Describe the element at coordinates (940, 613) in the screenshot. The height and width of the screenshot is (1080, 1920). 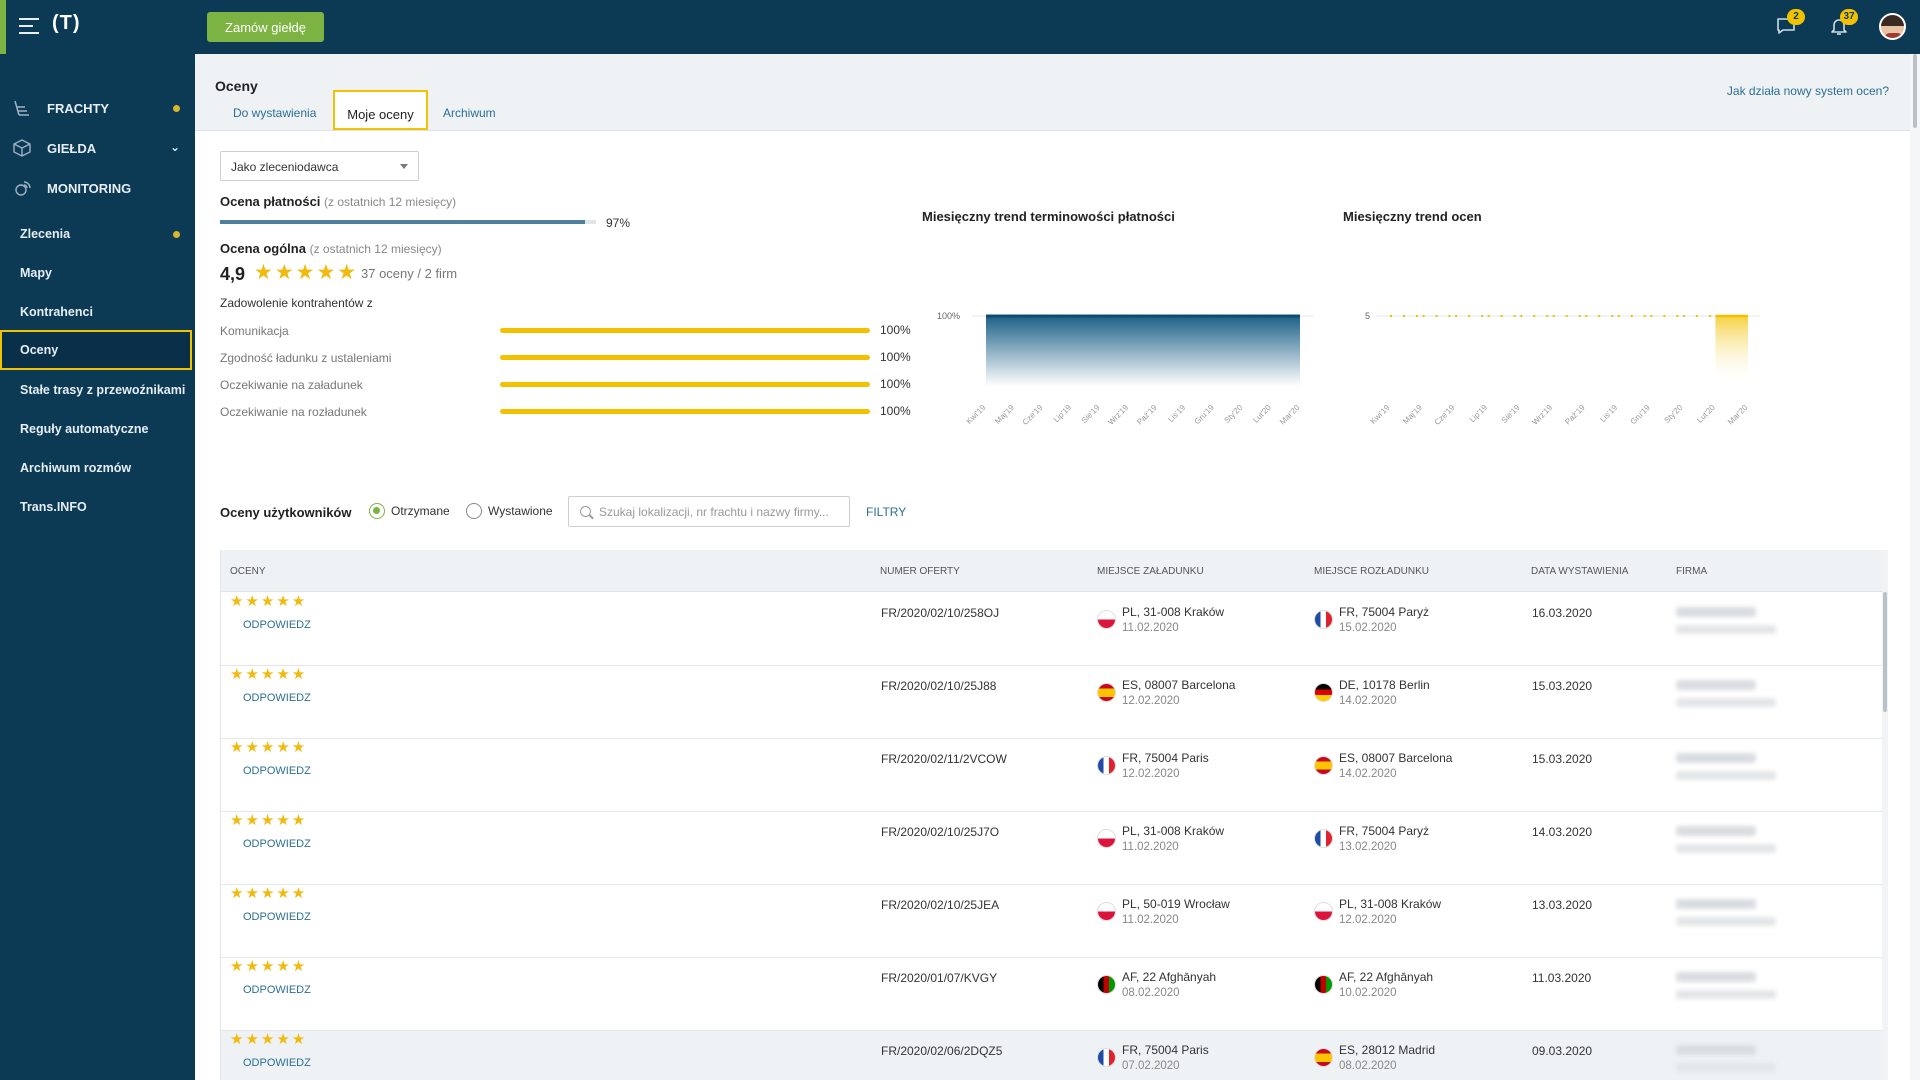
I see `offer-number: FR/2020/02/10/258OJ` at that location.